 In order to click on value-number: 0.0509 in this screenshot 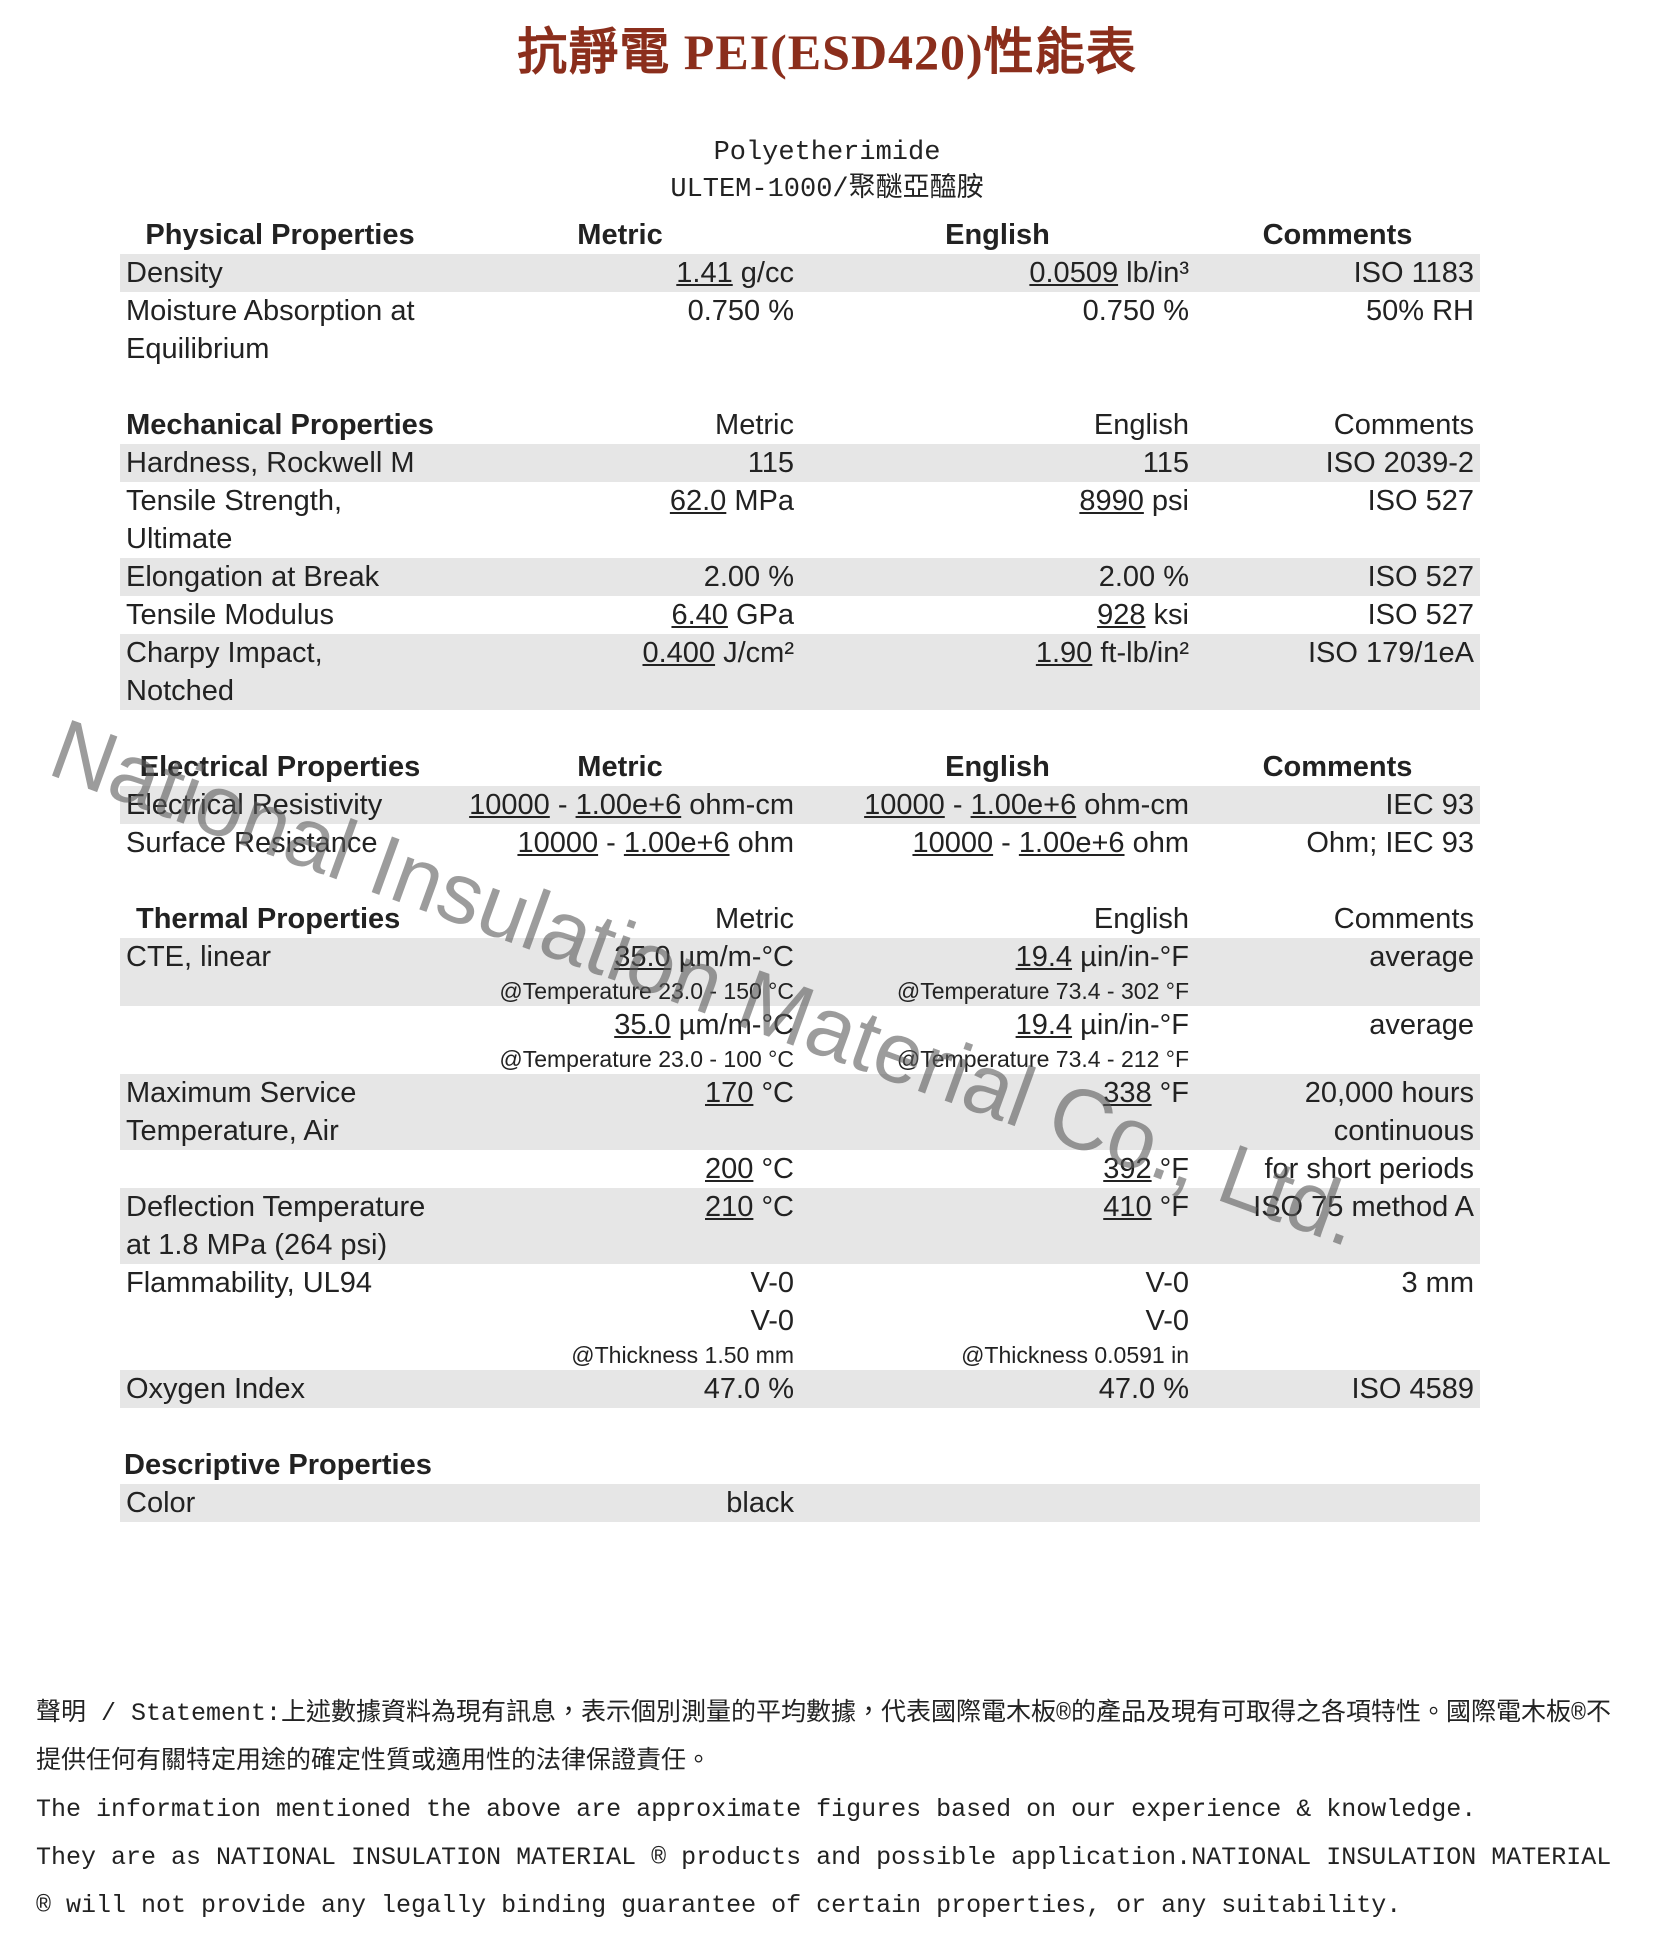, I will do `click(1074, 273)`.